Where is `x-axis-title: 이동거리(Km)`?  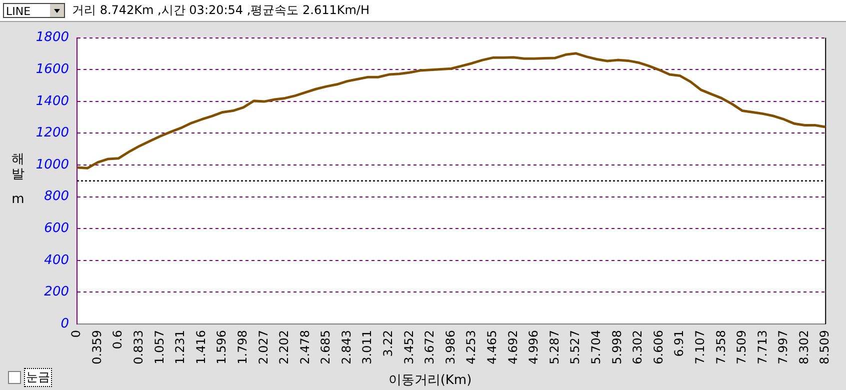 x-axis-title: 이동거리(Km) is located at coordinates (430, 380).